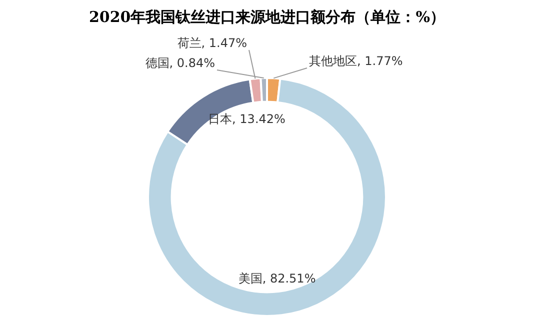 The image size is (534, 335). I want to click on slice-label: 美国, 82.51%, so click(277, 279).